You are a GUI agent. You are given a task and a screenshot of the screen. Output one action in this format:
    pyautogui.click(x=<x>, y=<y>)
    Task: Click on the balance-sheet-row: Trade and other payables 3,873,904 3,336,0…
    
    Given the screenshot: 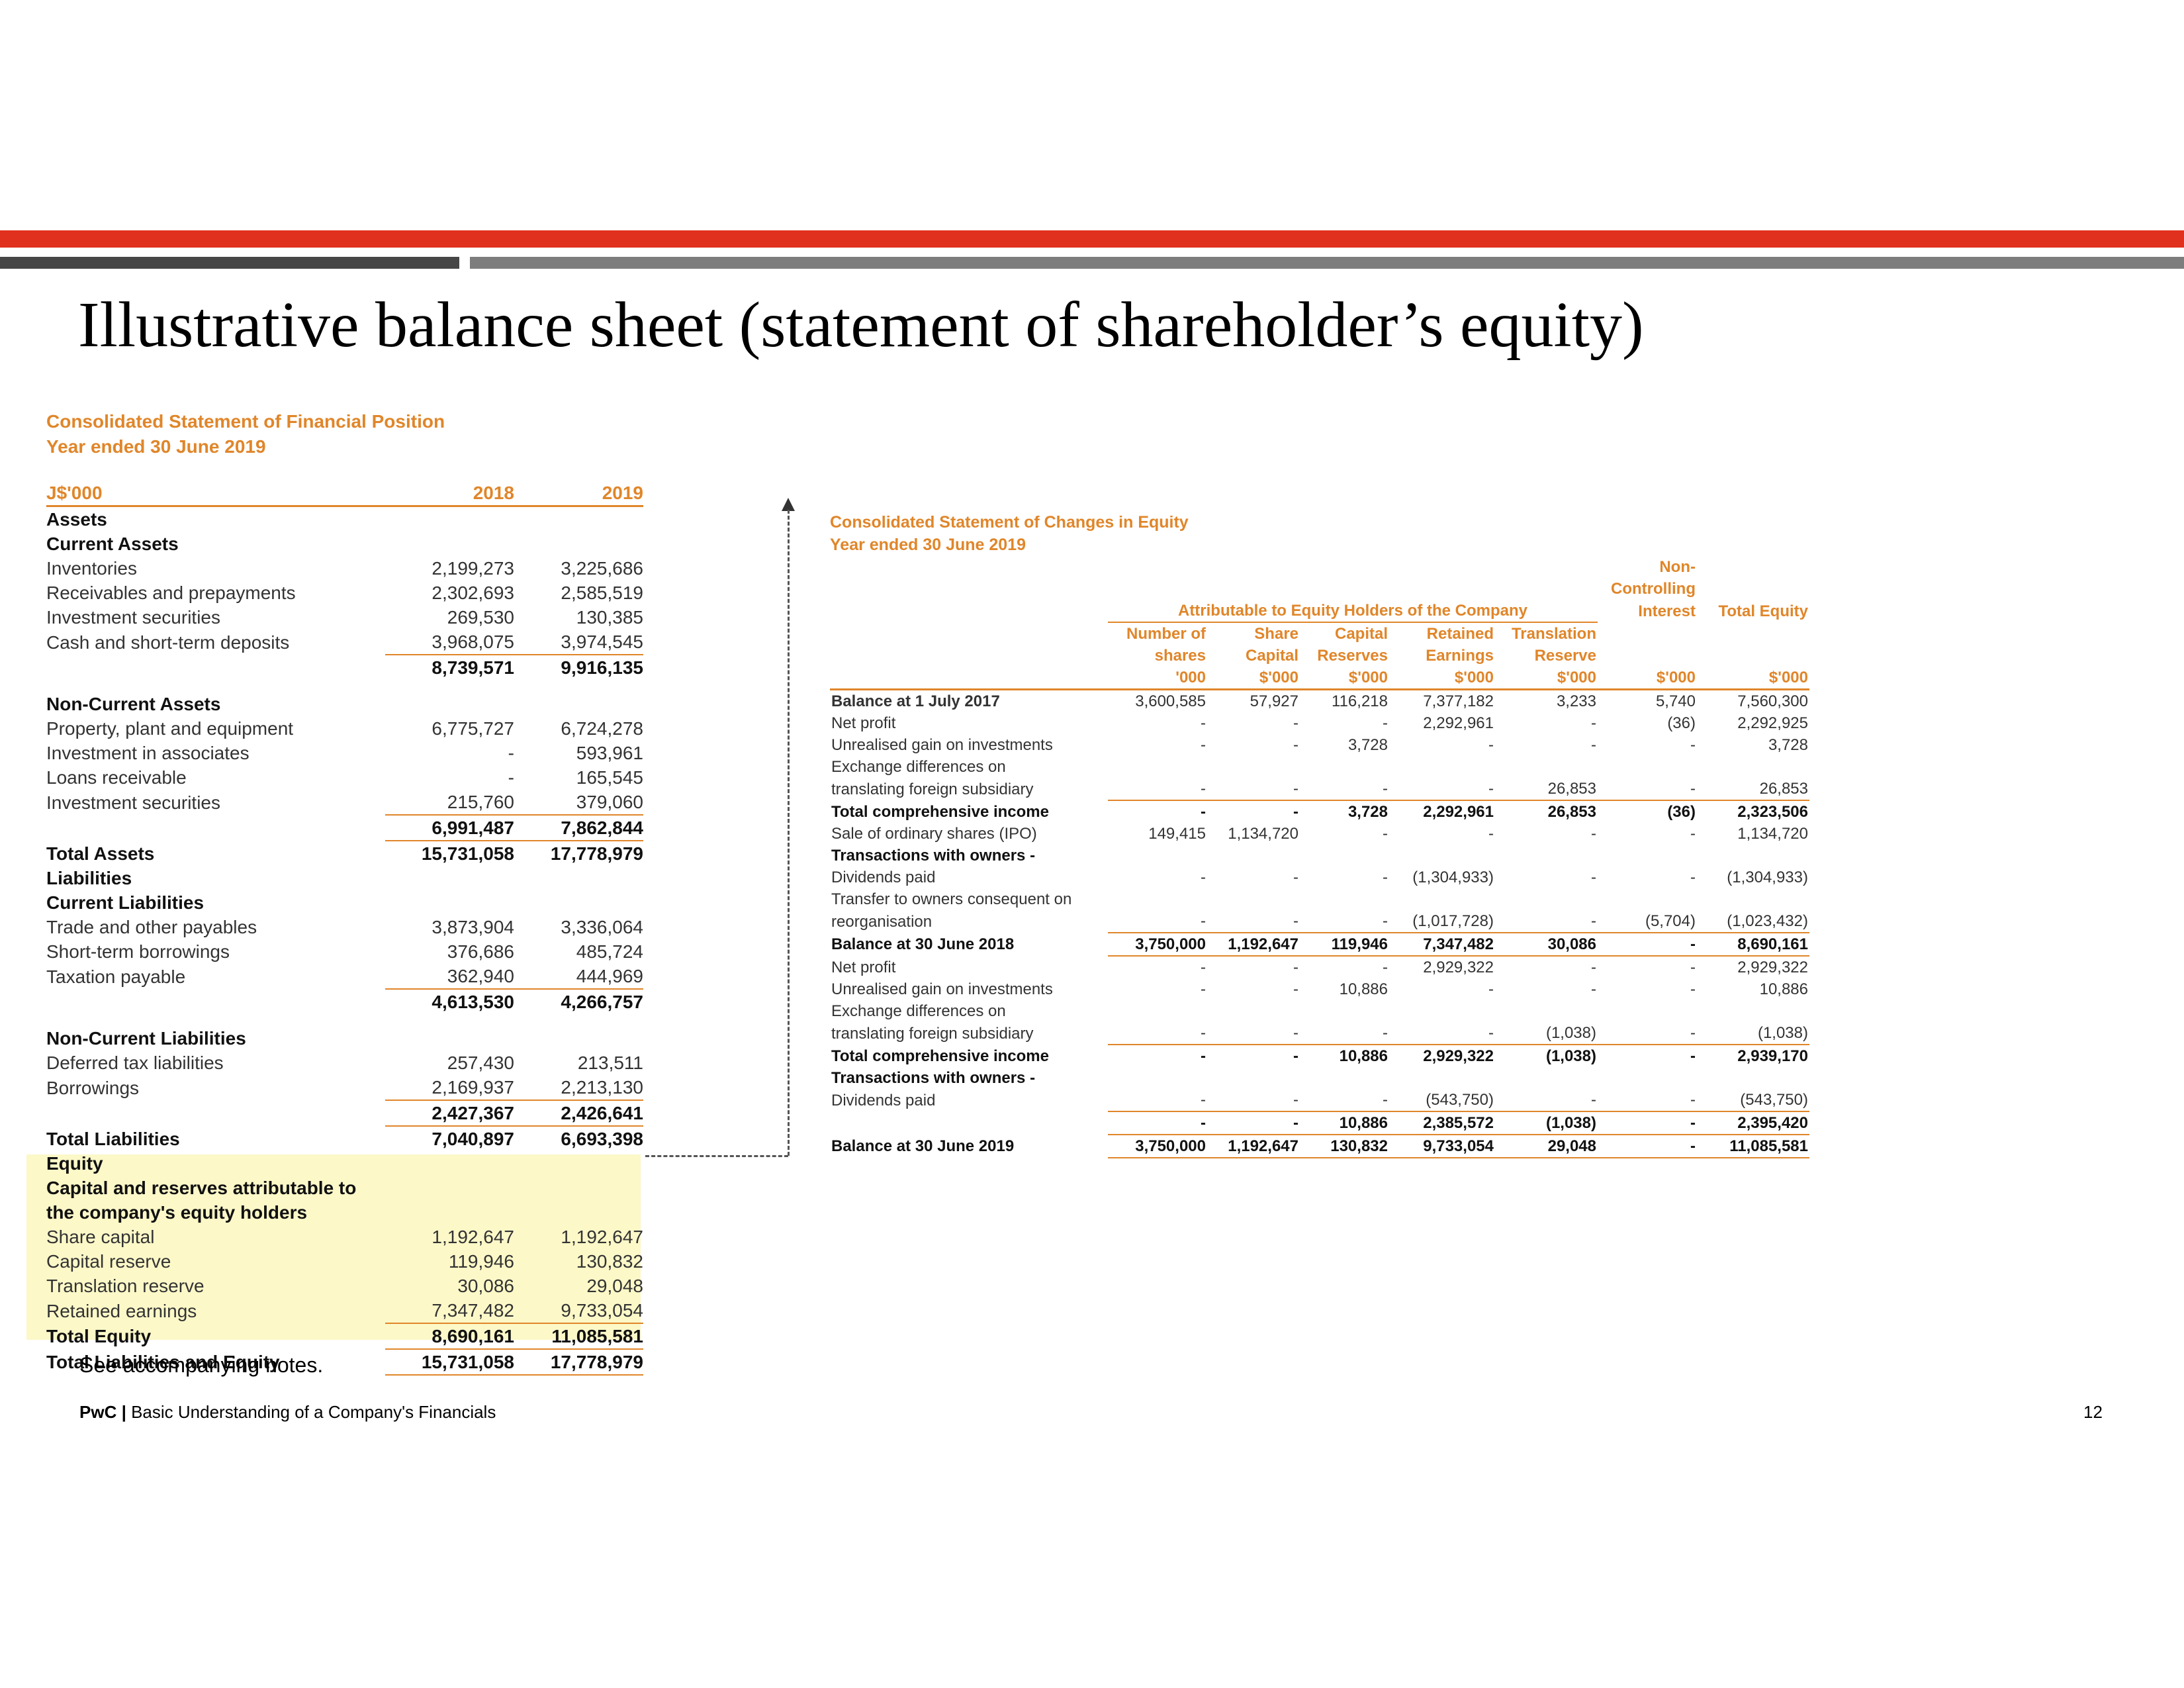 What is the action you would take?
    pyautogui.click(x=344, y=927)
    